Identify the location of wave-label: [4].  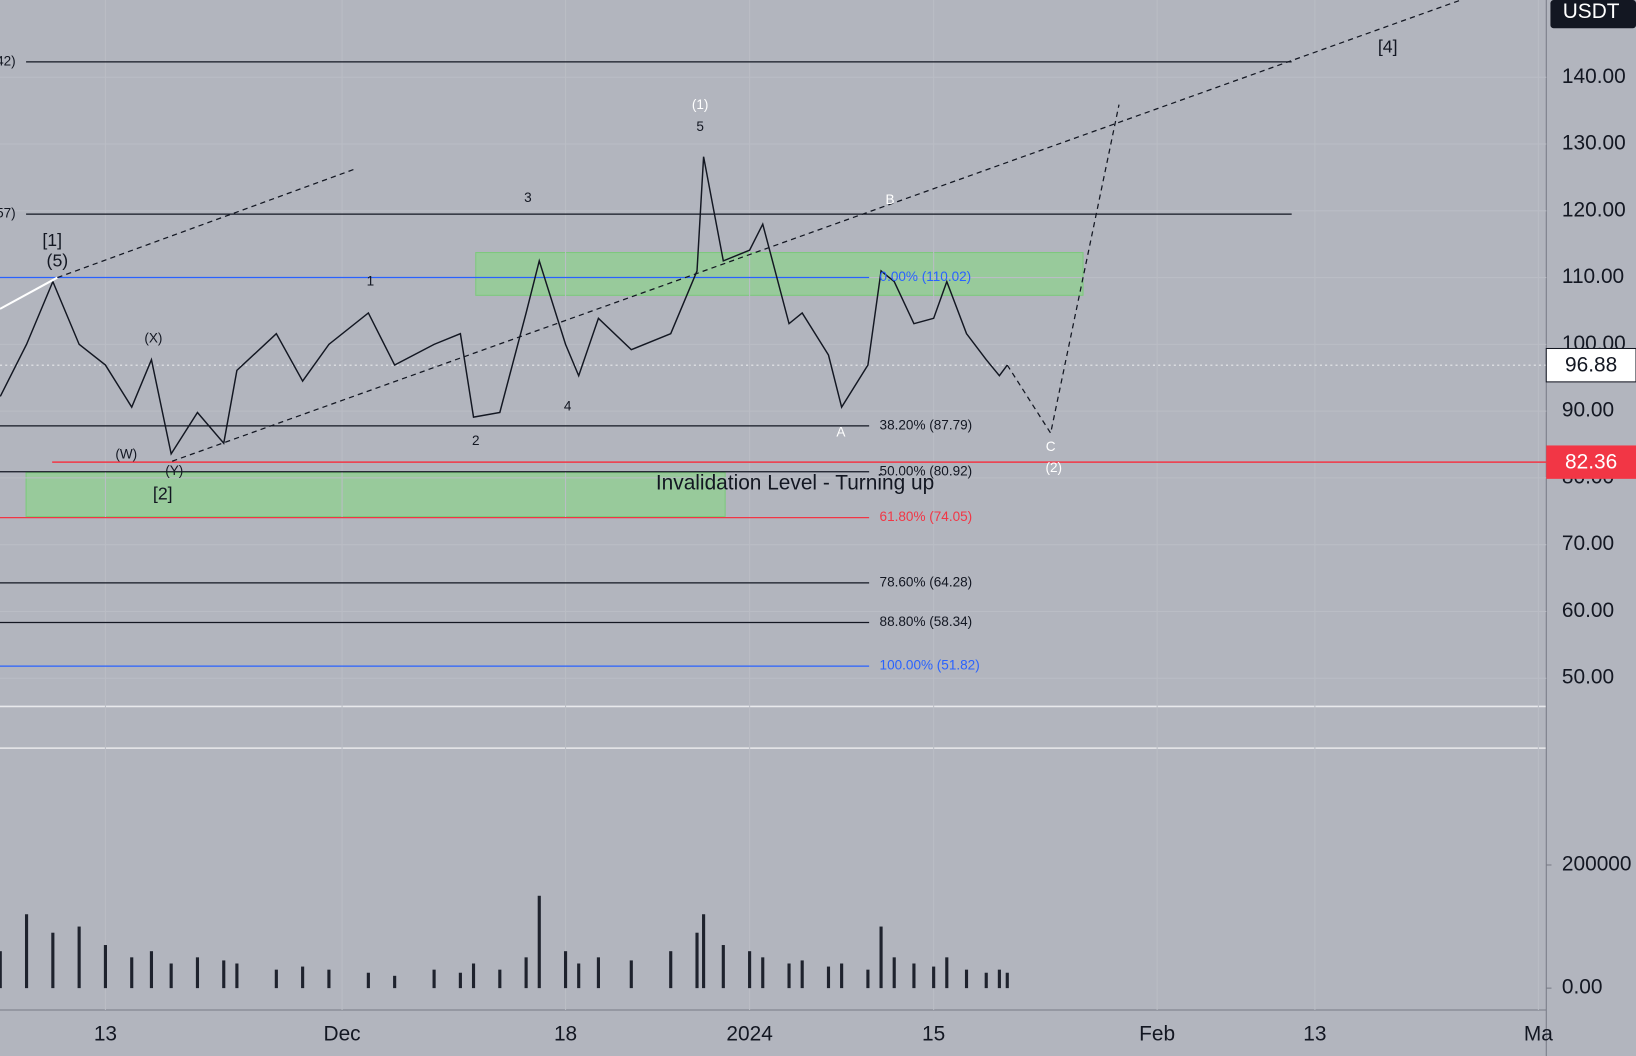
(1388, 47).